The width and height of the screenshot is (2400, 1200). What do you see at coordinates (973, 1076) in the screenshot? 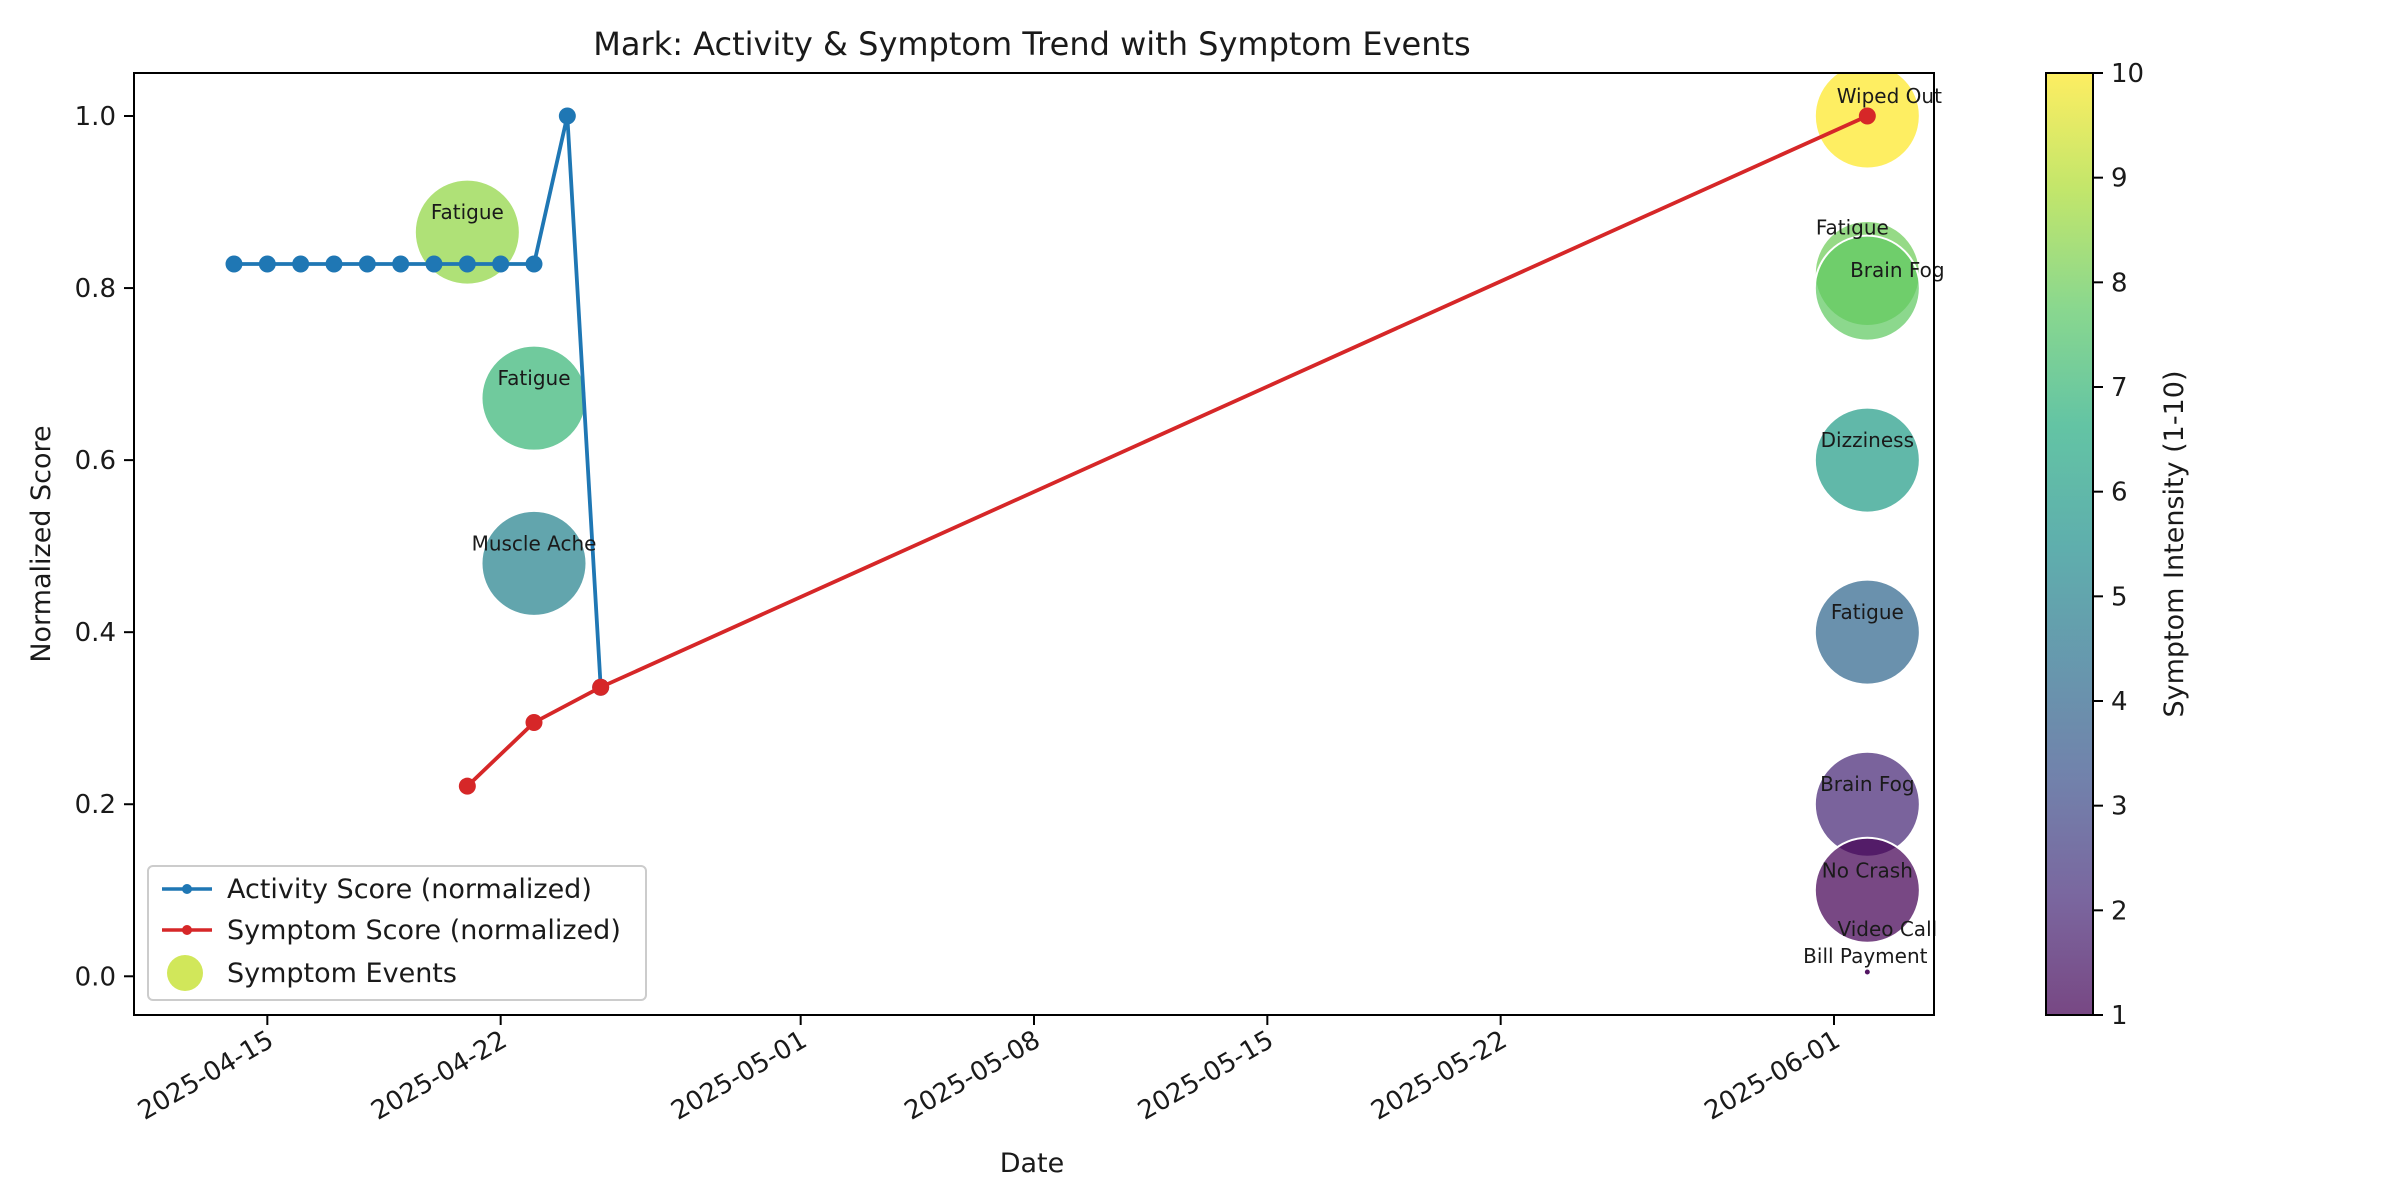
I see `x-tick-label: 2025-05-08` at bounding box center [973, 1076].